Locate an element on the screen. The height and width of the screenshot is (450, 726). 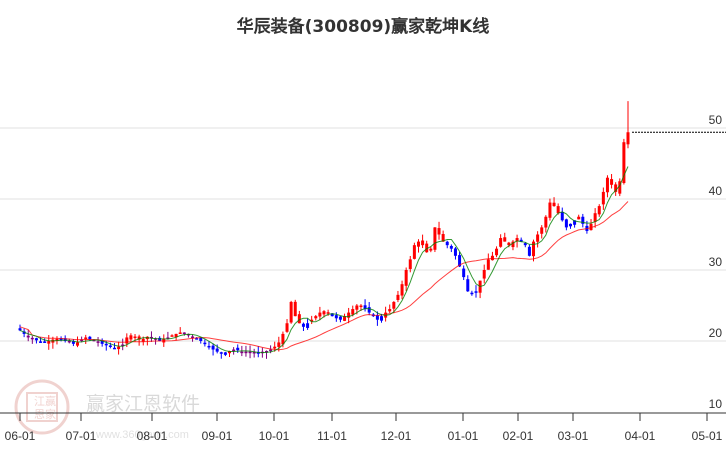
chart-title: 华辰装备(300809)赢家乾坤K线 is located at coordinates (363, 27).